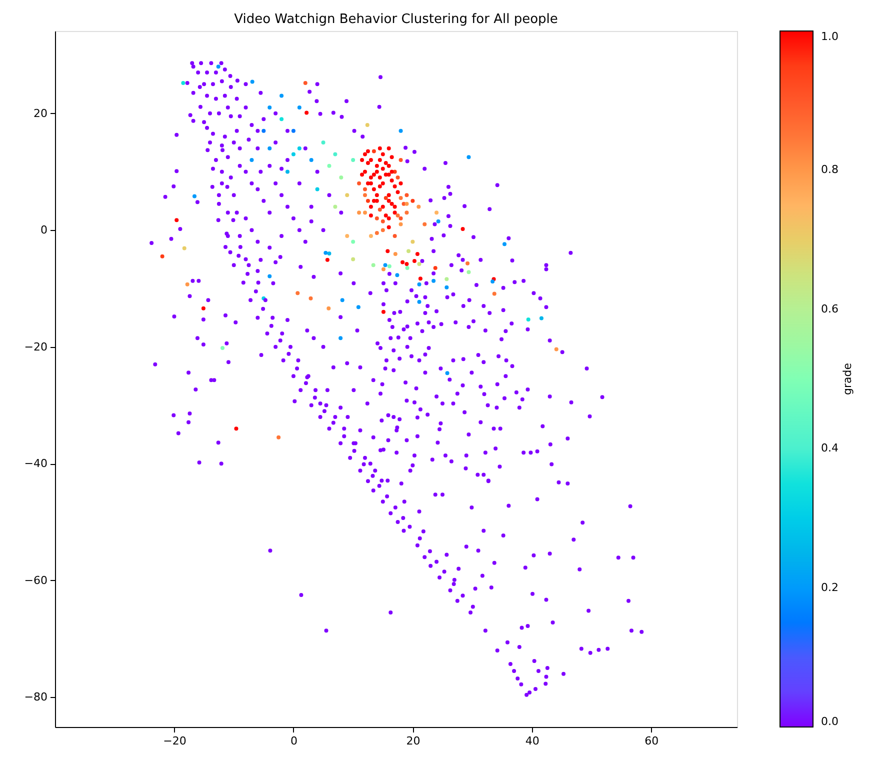 The width and height of the screenshot is (869, 770). Describe the element at coordinates (829, 721) in the screenshot. I see `color-bar-label: 0.0` at that location.